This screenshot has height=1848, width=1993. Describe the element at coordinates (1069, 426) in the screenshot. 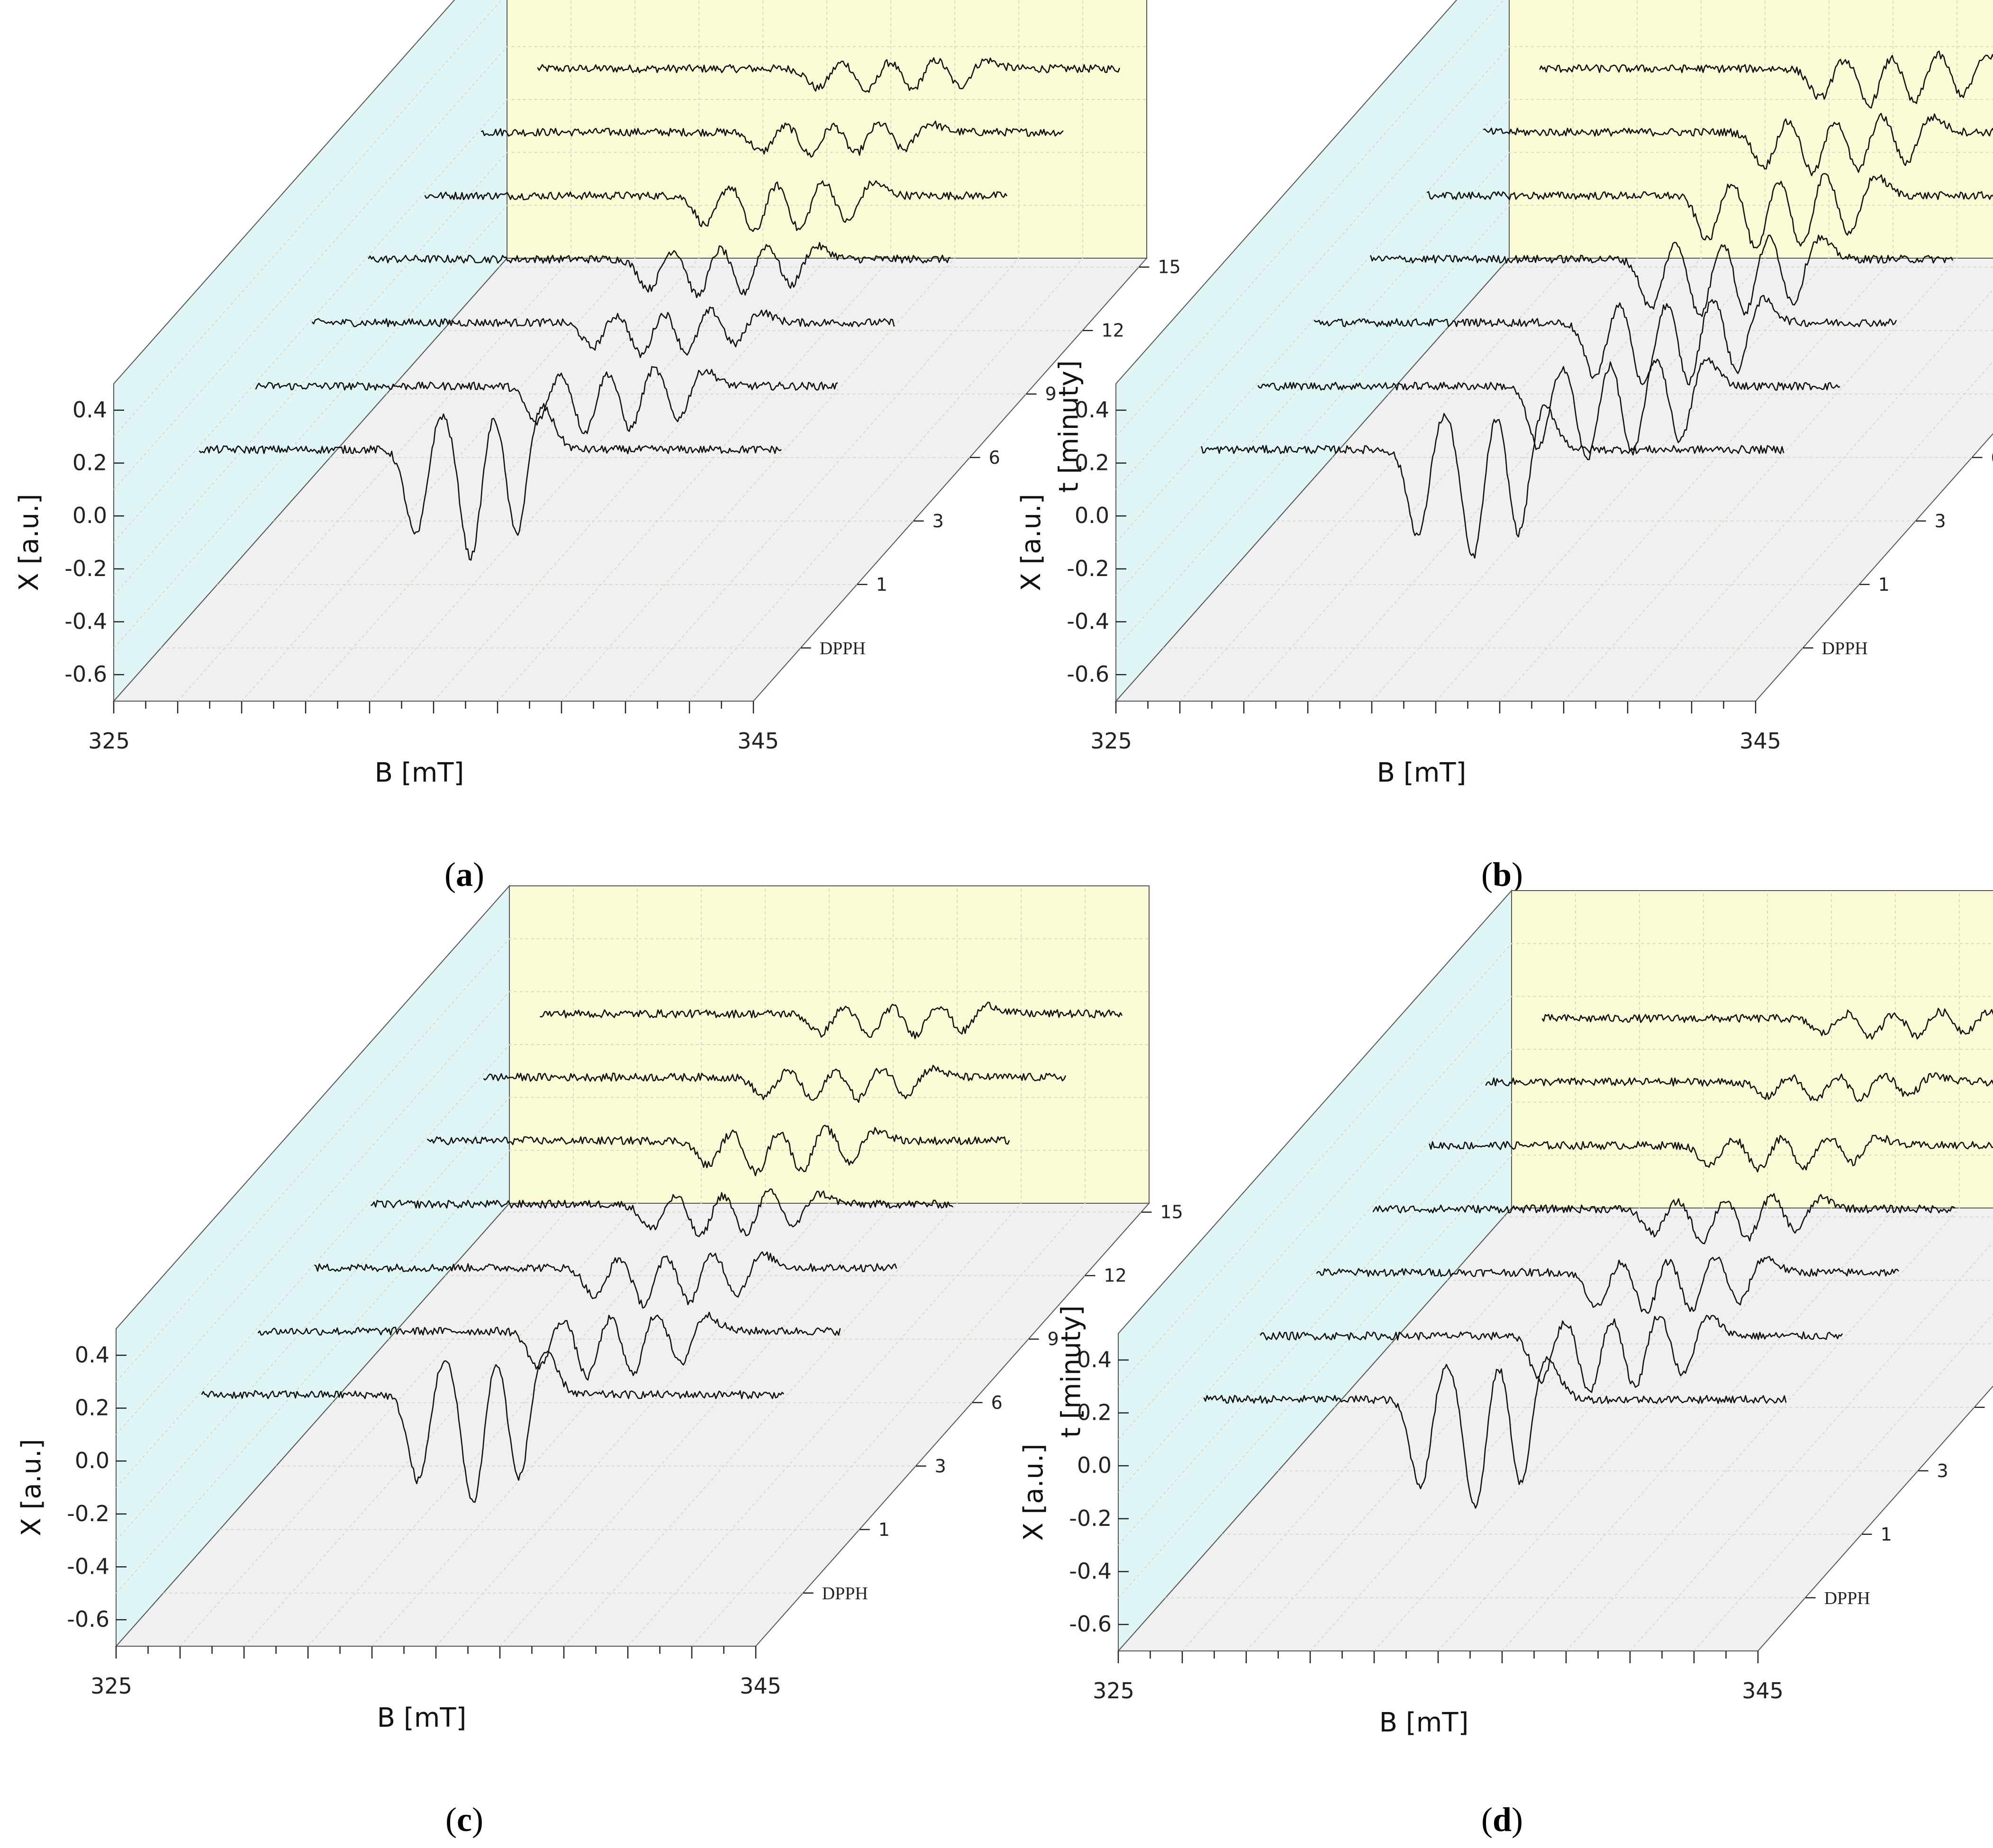

I see `t-axis-title: t [minuty]` at that location.